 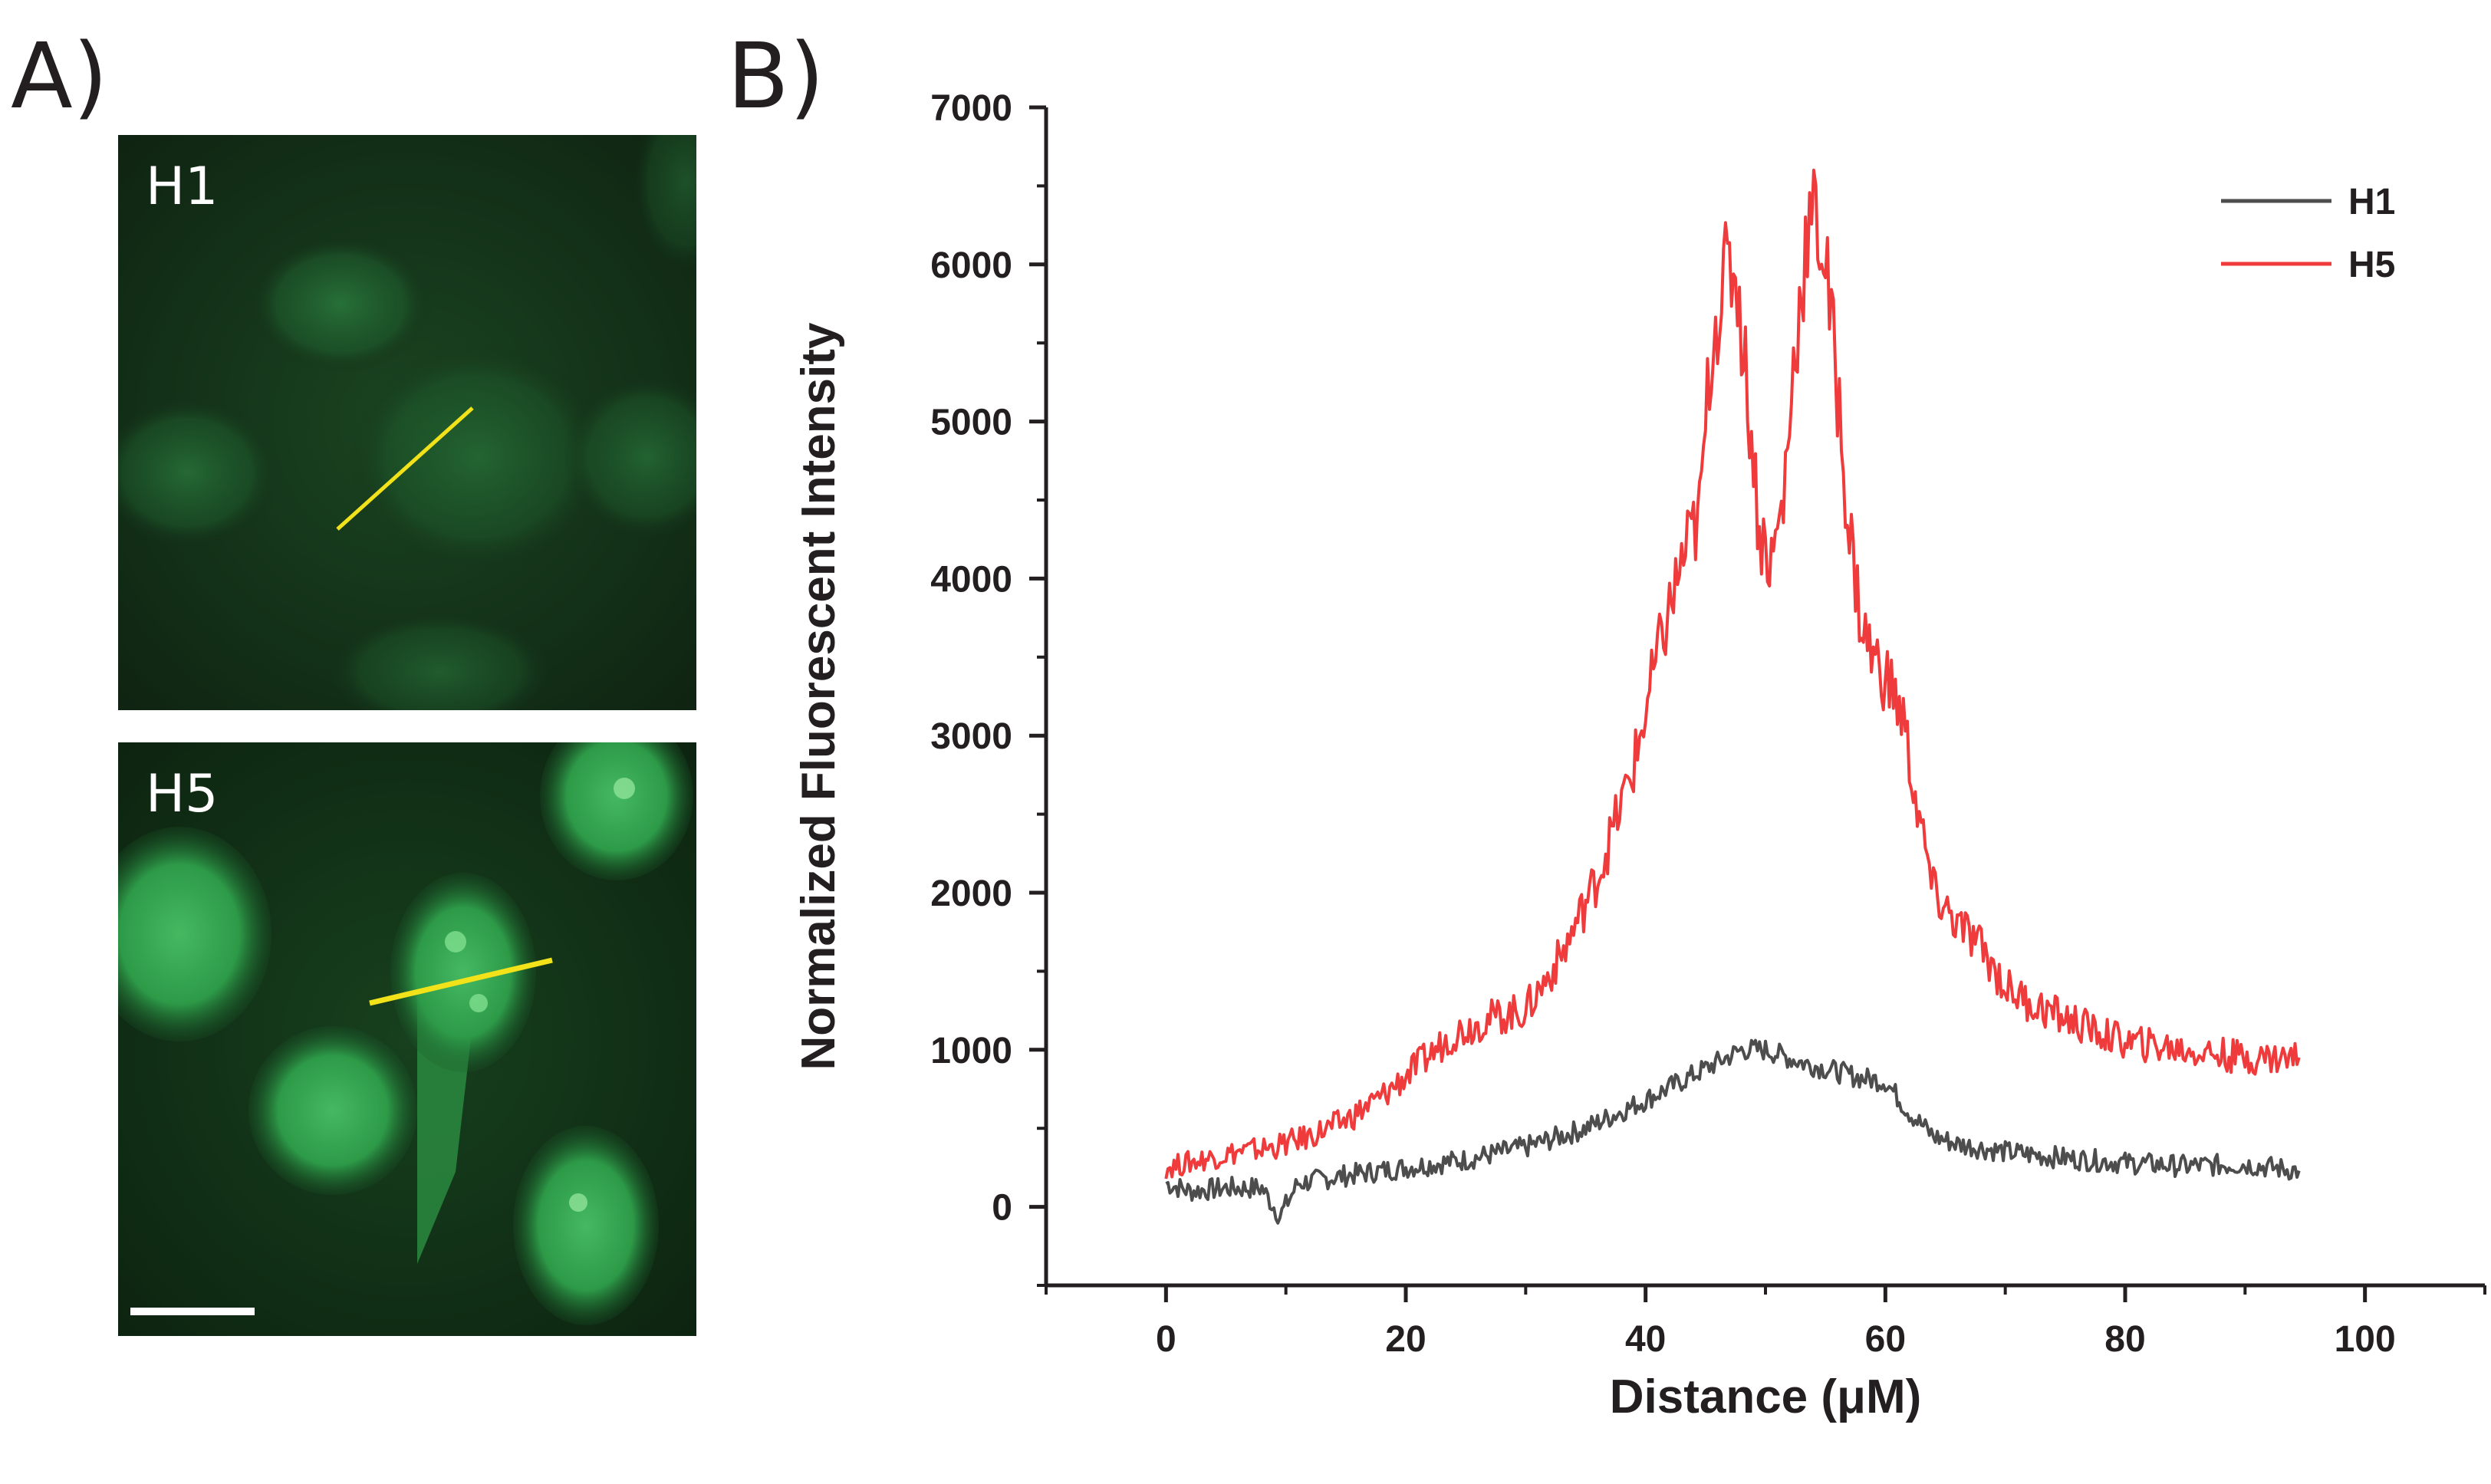 What do you see at coordinates (971, 736) in the screenshot?
I see `y-tick-label: 3000` at bounding box center [971, 736].